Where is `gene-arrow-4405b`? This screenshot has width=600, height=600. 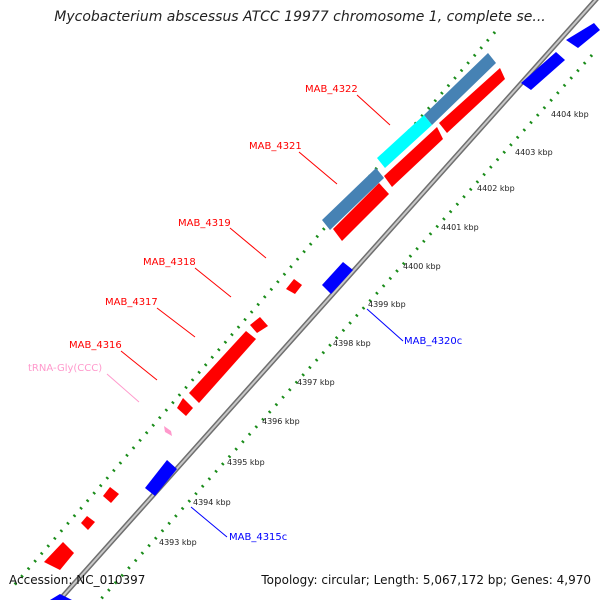
gene-arrow-4405b is located at coordinates (543, 71).